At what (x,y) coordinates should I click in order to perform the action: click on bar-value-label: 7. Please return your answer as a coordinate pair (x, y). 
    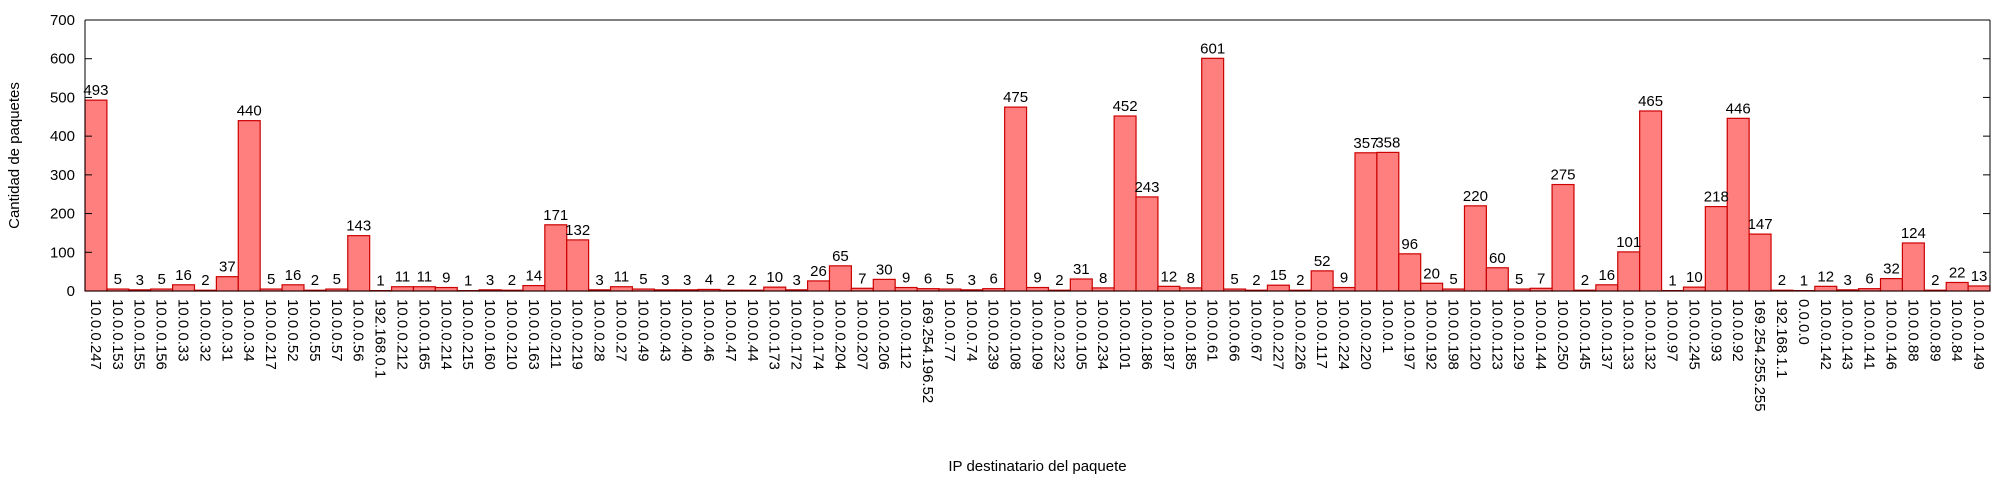
    Looking at the image, I should click on (1541, 278).